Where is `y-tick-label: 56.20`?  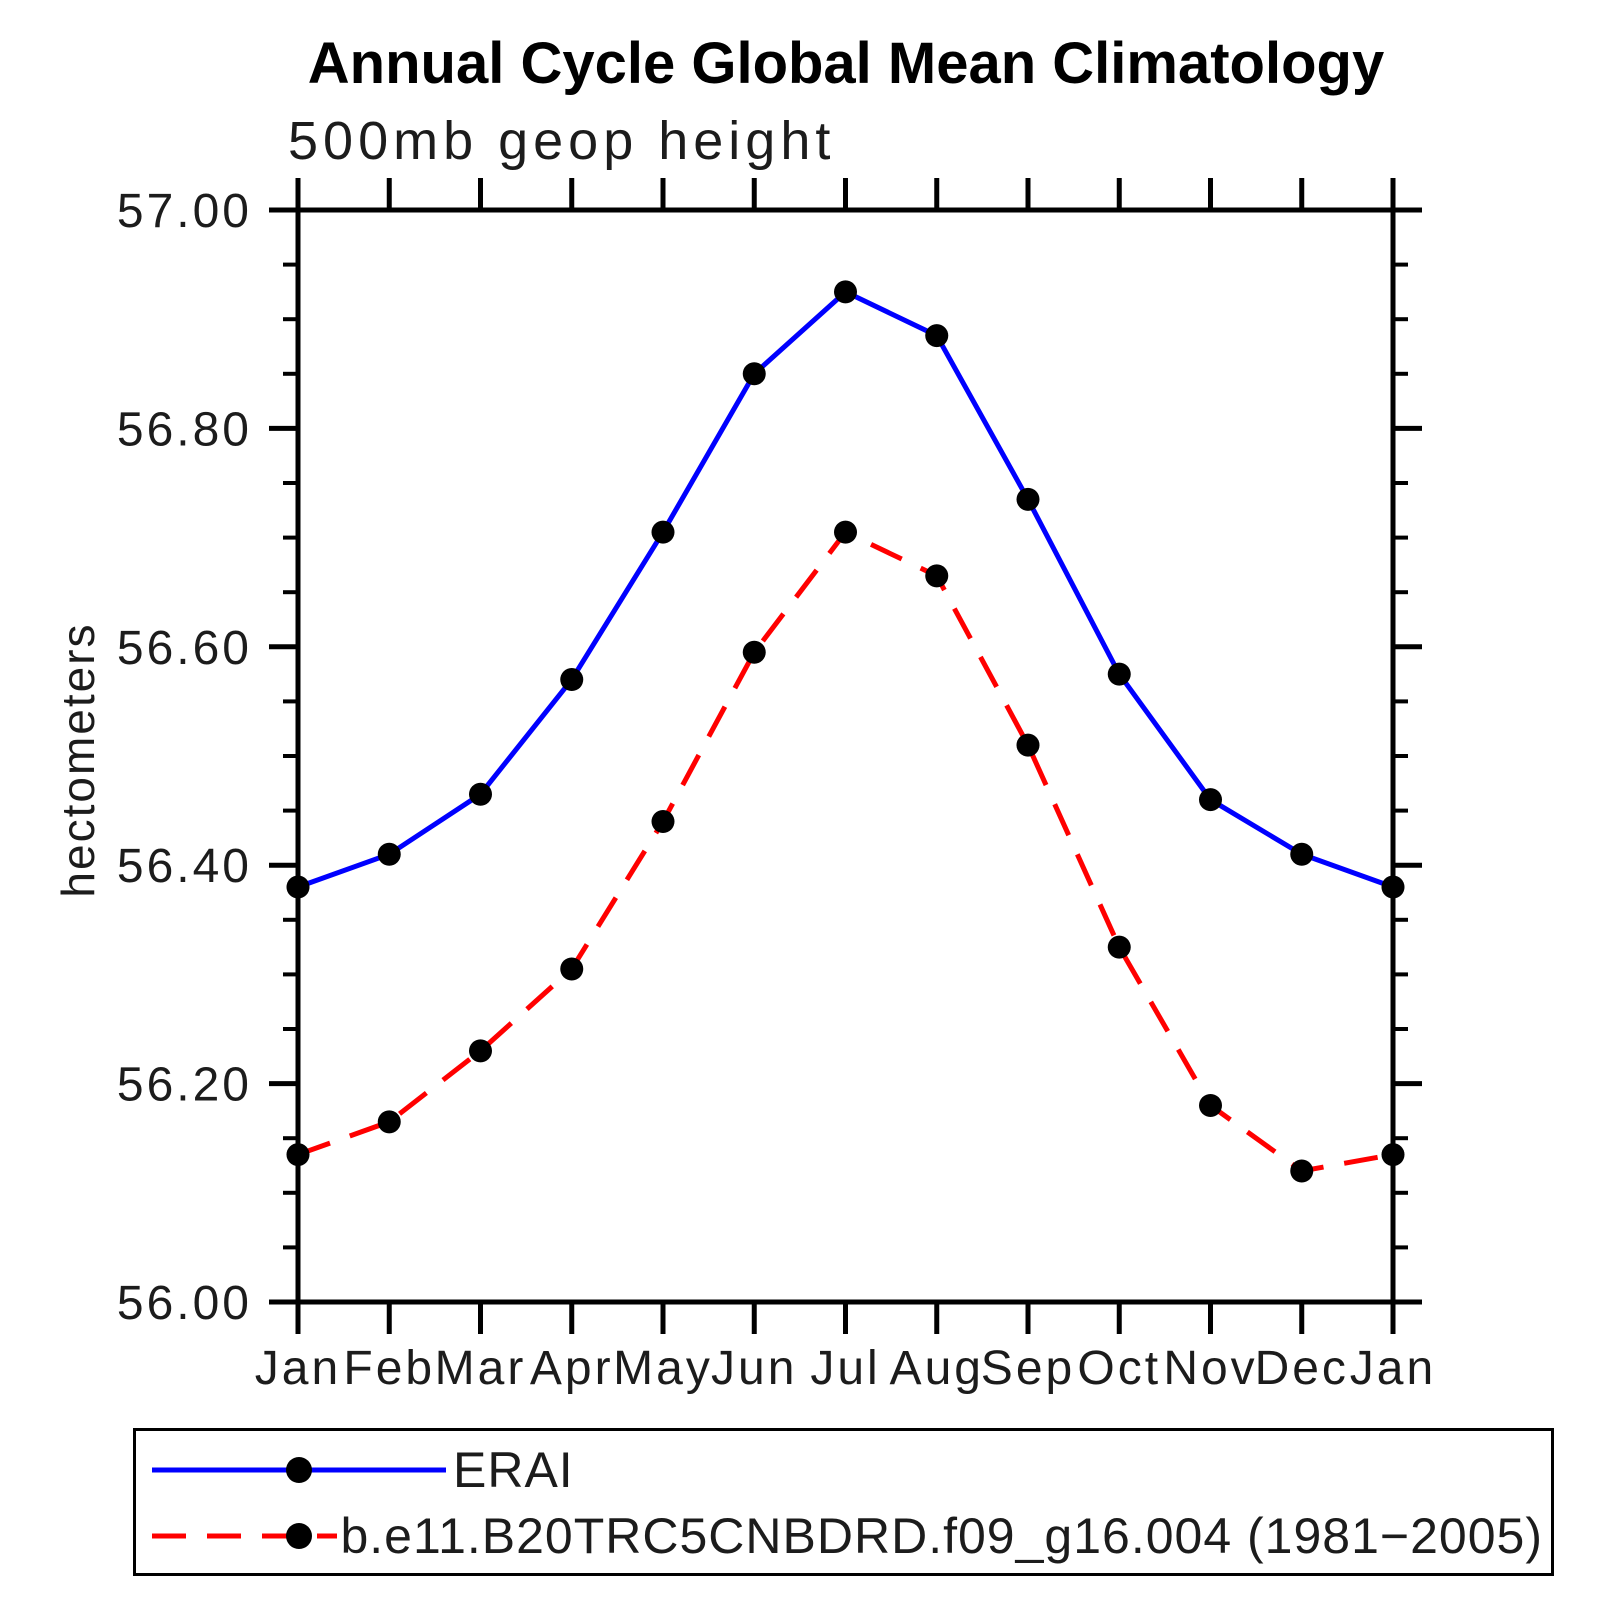 y-tick-label: 56.20 is located at coordinates (184, 1085).